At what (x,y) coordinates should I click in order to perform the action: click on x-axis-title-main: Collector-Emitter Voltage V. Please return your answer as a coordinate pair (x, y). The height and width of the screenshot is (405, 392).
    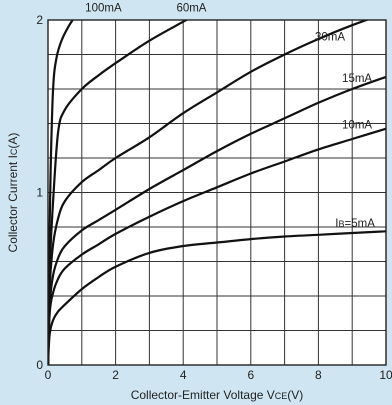
    Looking at the image, I should click on (203, 395).